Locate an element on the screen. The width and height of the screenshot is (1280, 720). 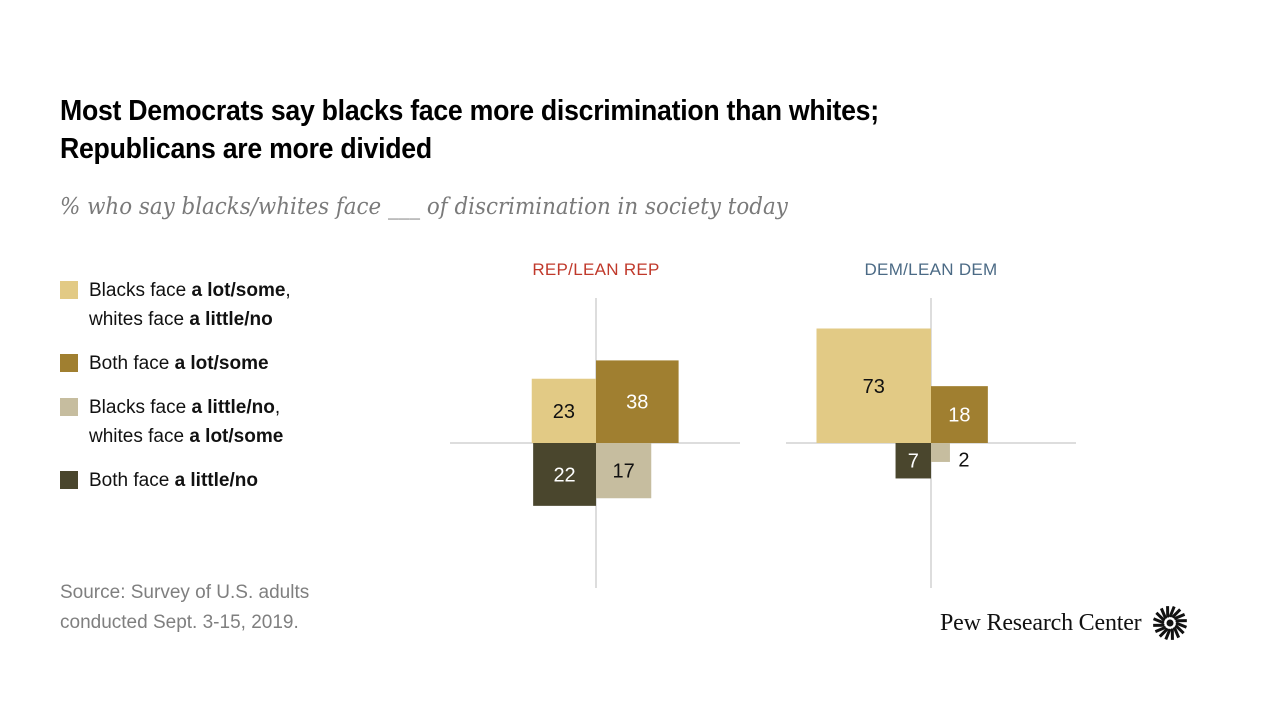
panel-label: REP/LEAN REP is located at coordinates (595, 269).